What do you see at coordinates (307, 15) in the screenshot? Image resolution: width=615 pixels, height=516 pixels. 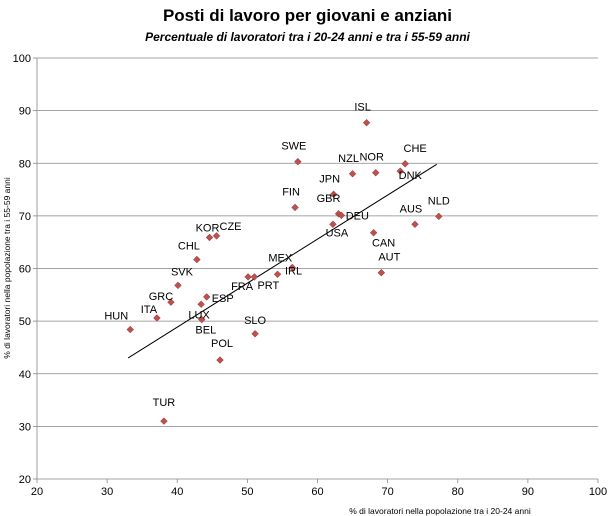 I see `chart-title: Posti di lavoro per giovani e anziani` at bounding box center [307, 15].